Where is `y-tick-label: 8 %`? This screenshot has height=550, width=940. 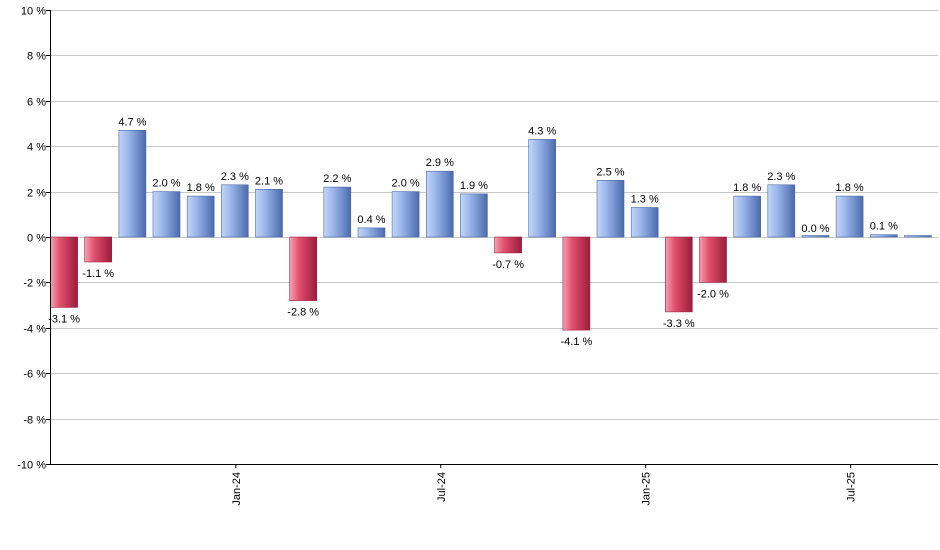 y-tick-label: 8 % is located at coordinates (36, 57).